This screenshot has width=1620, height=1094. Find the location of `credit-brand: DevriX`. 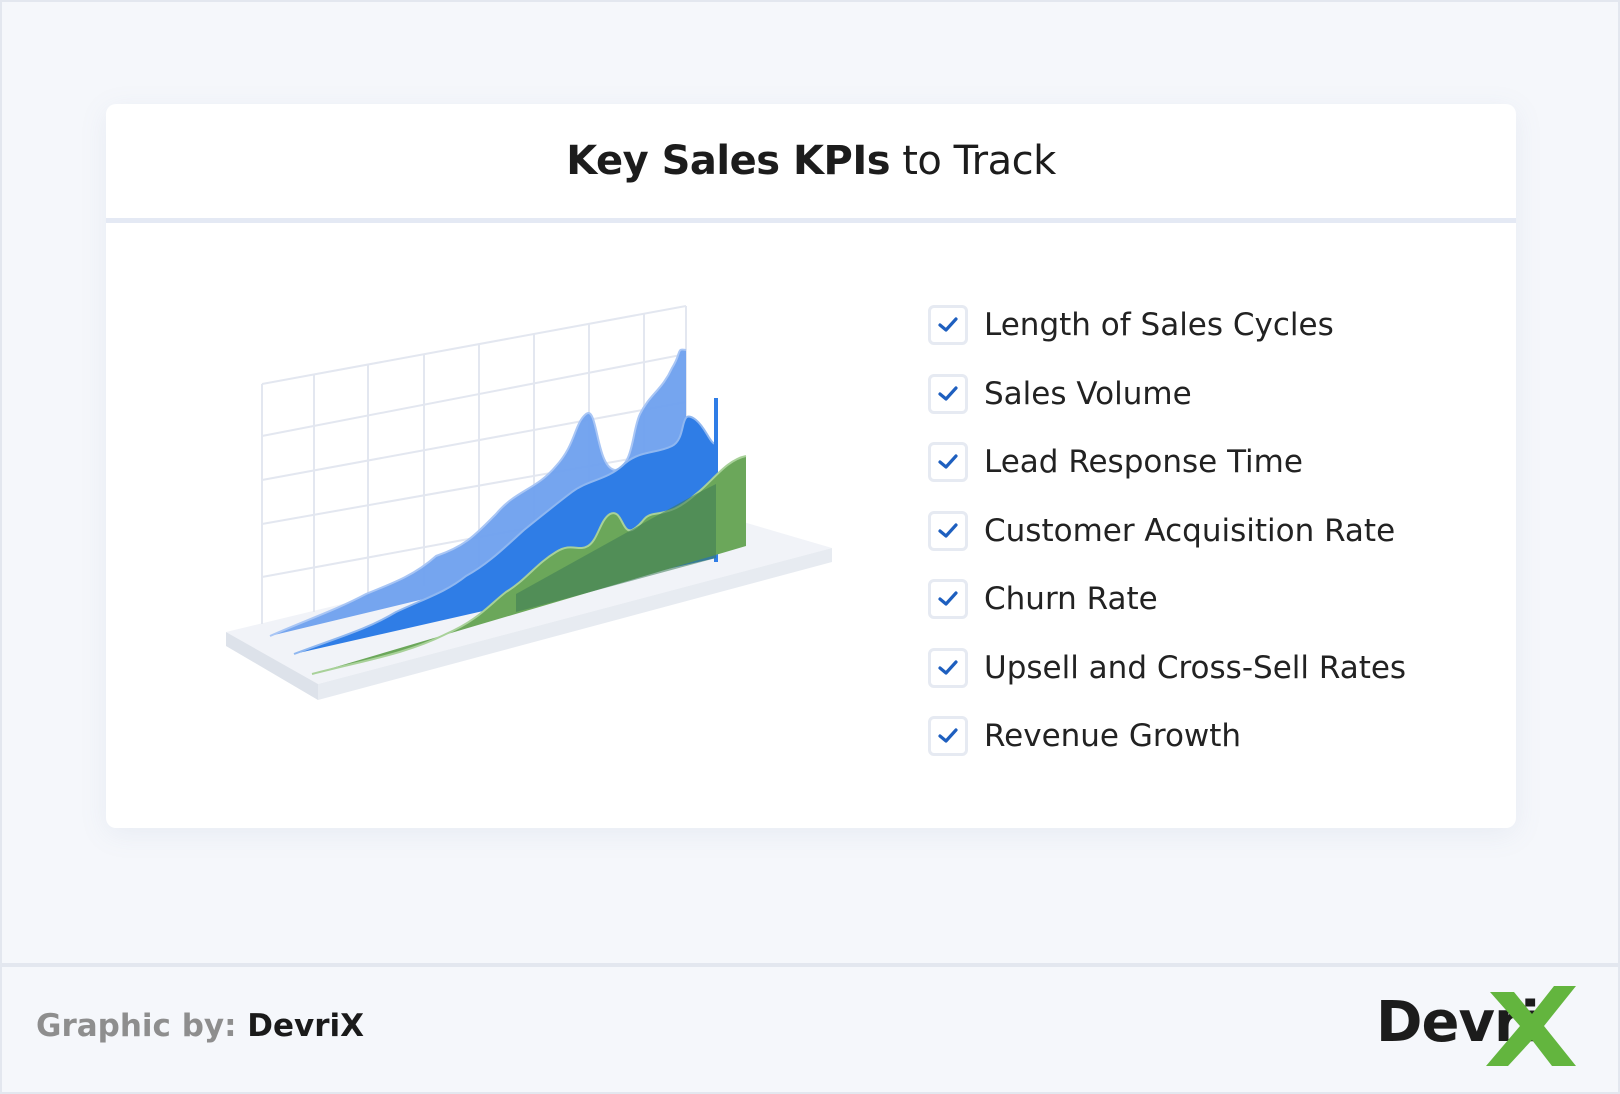

credit-brand: DevriX is located at coordinates (306, 1026).